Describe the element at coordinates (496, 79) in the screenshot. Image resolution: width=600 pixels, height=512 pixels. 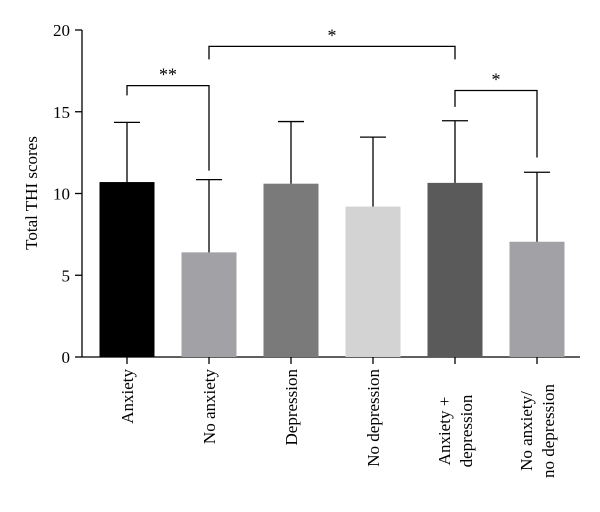
I see `significance-label-2: *` at that location.